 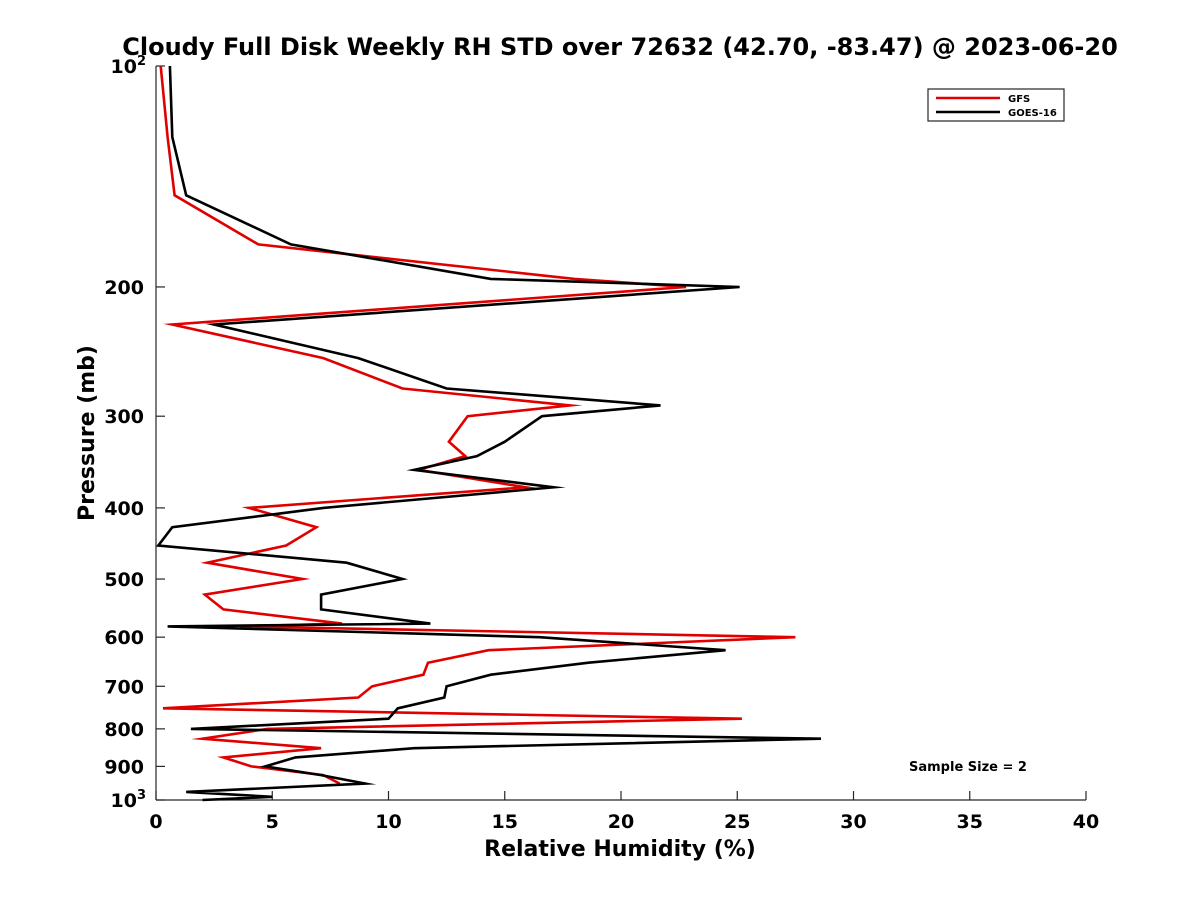 I want to click on x-tick-label: 0, so click(x=155, y=822).